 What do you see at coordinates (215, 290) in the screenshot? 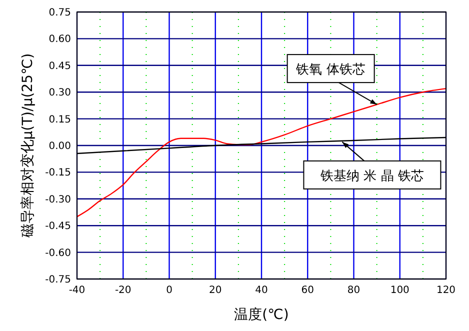
I see `x-tick-label: 20` at bounding box center [215, 290].